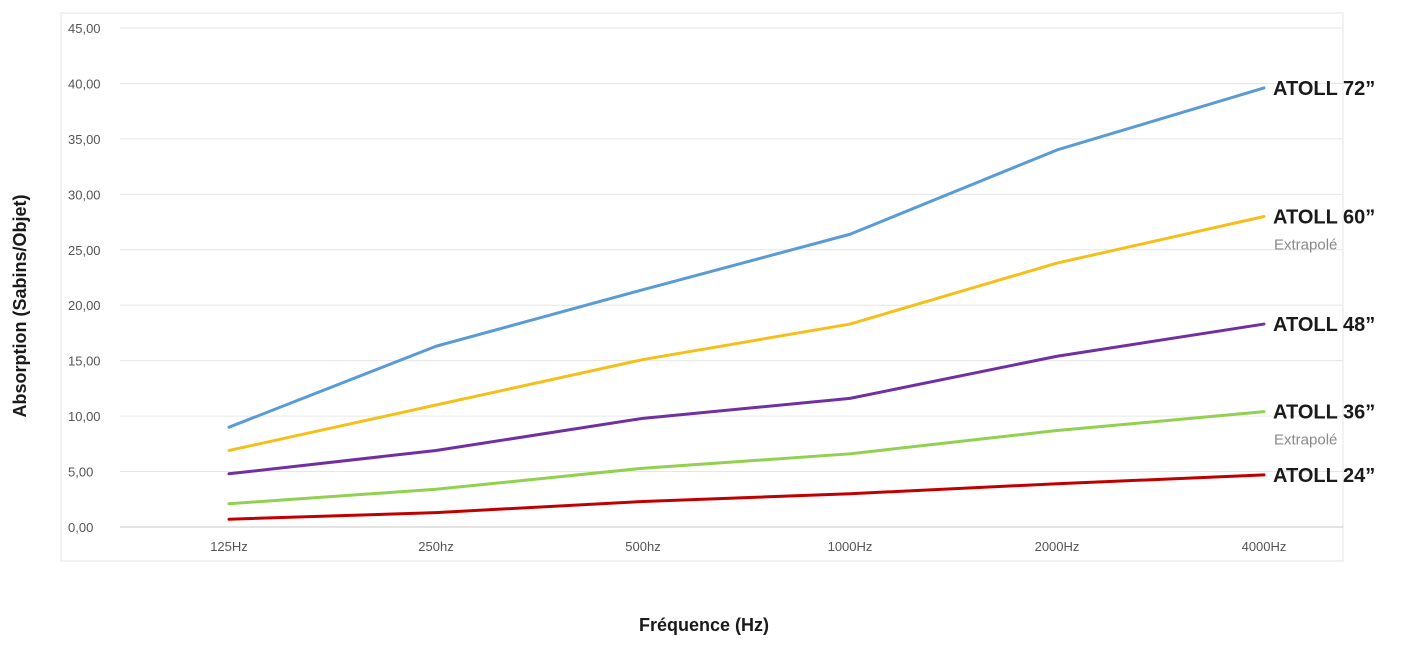  Describe the element at coordinates (84, 194) in the screenshot. I see `y-tick-label: 30,00` at that location.